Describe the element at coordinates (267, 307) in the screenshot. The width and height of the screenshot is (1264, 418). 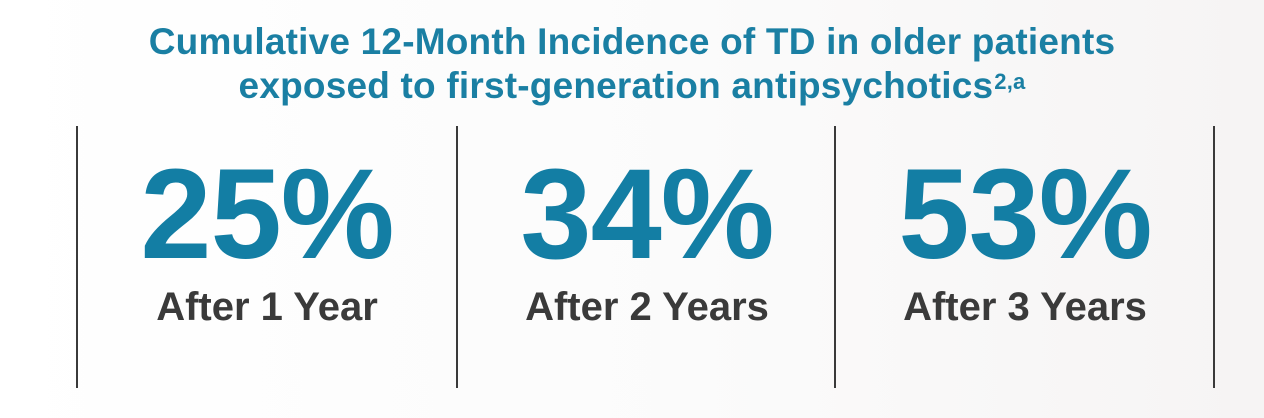
I see `stat-label: After 1 Year` at that location.